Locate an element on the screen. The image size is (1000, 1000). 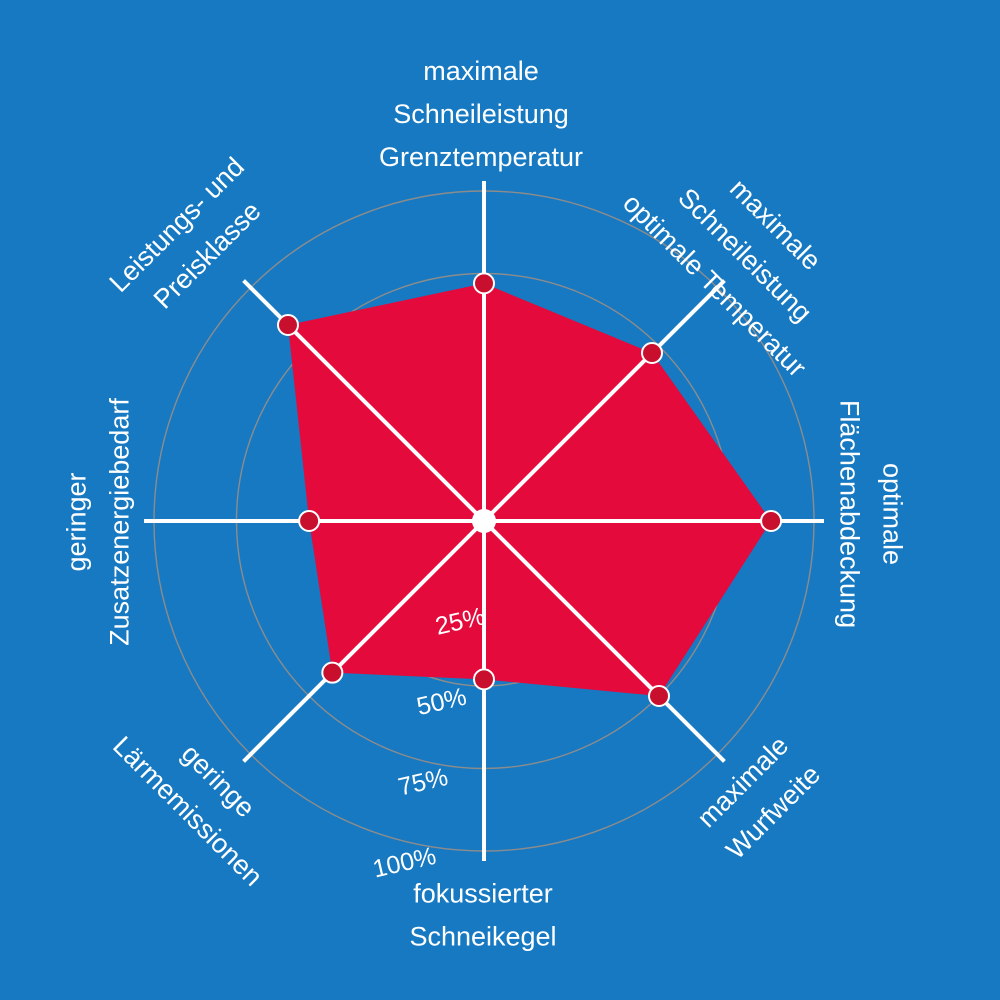
axis-label-line: optimale is located at coordinates (893, 514).